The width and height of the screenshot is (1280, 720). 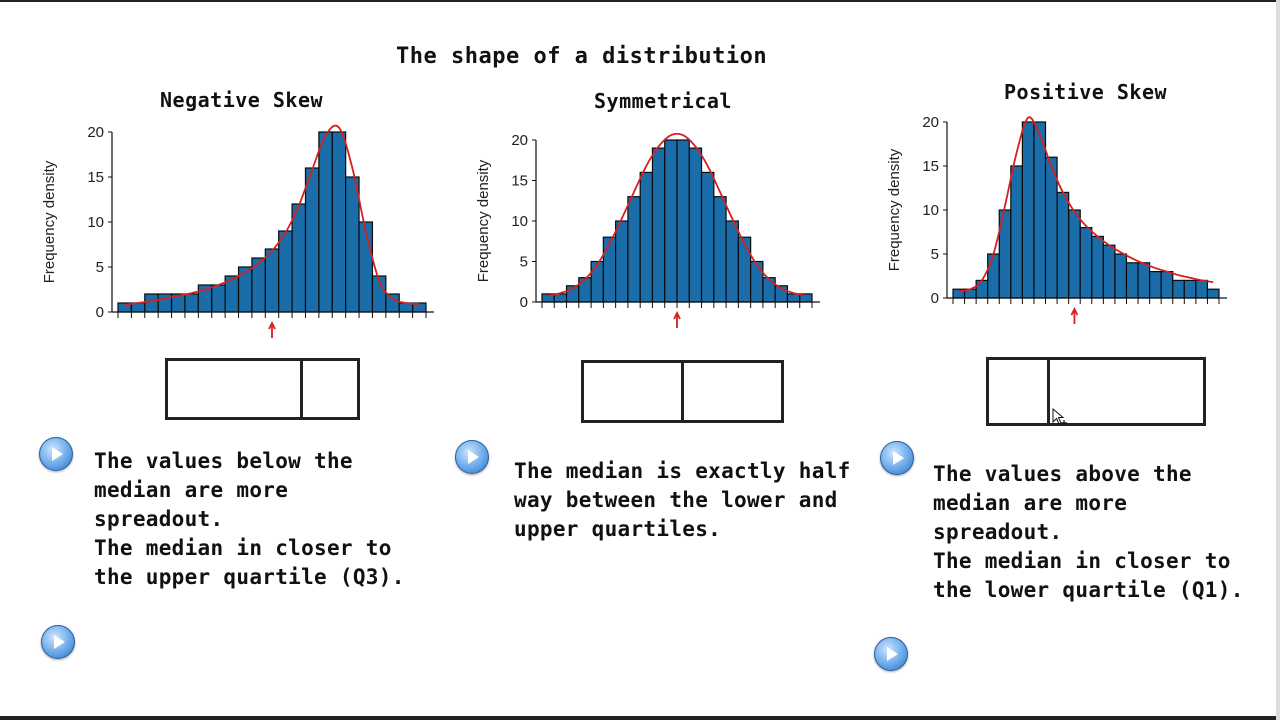 What do you see at coordinates (1088, 590) in the screenshot?
I see `description-line: the lower quartile (Q1).` at bounding box center [1088, 590].